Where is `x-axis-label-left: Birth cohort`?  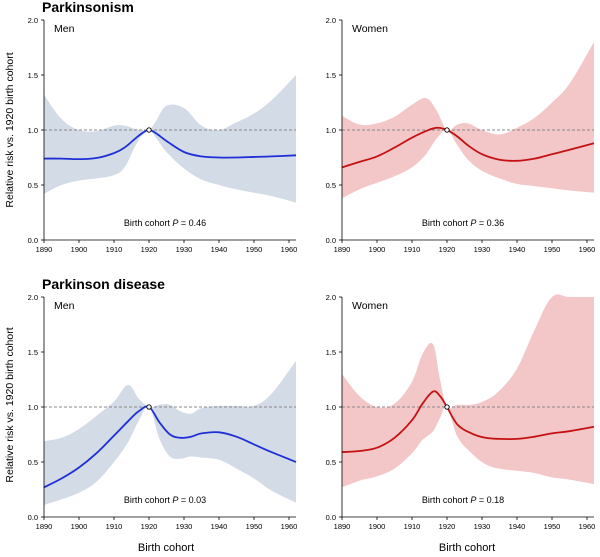
x-axis-label-left: Birth cohort is located at coordinates (166, 548).